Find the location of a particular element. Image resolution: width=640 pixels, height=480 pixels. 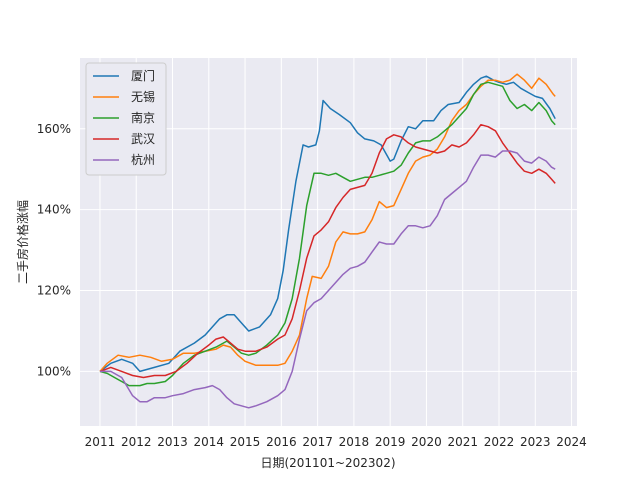

x-tick-label: 2018 is located at coordinates (354, 442).